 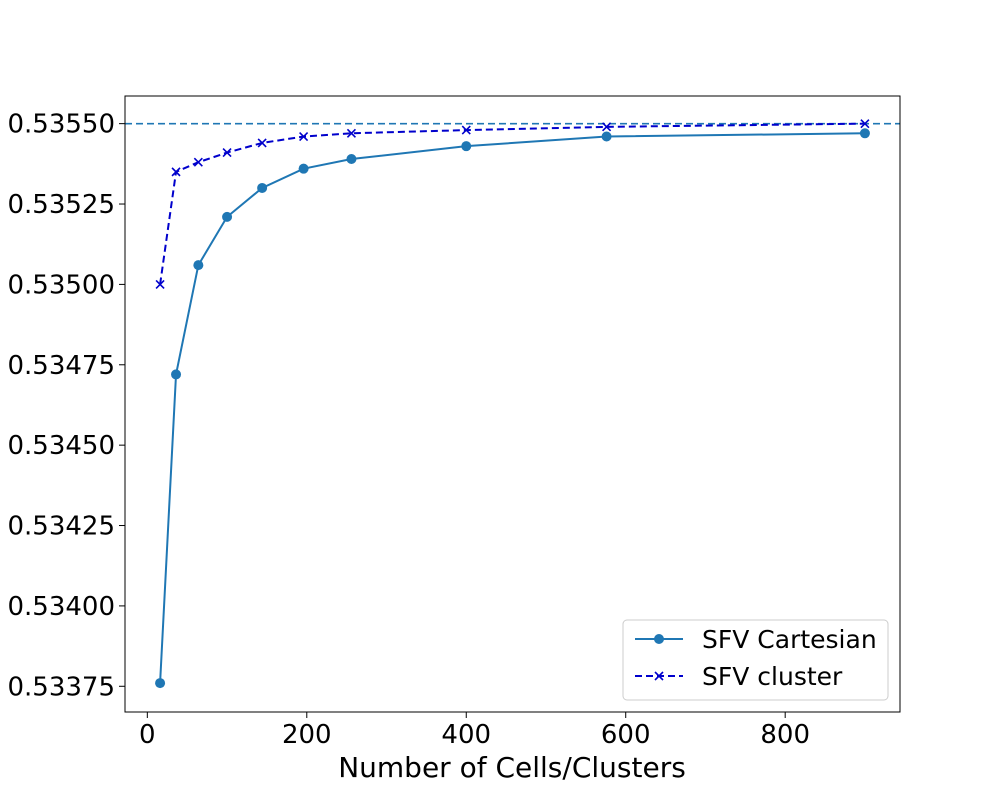 What do you see at coordinates (307, 735) in the screenshot?
I see `x-tick-label: 200` at bounding box center [307, 735].